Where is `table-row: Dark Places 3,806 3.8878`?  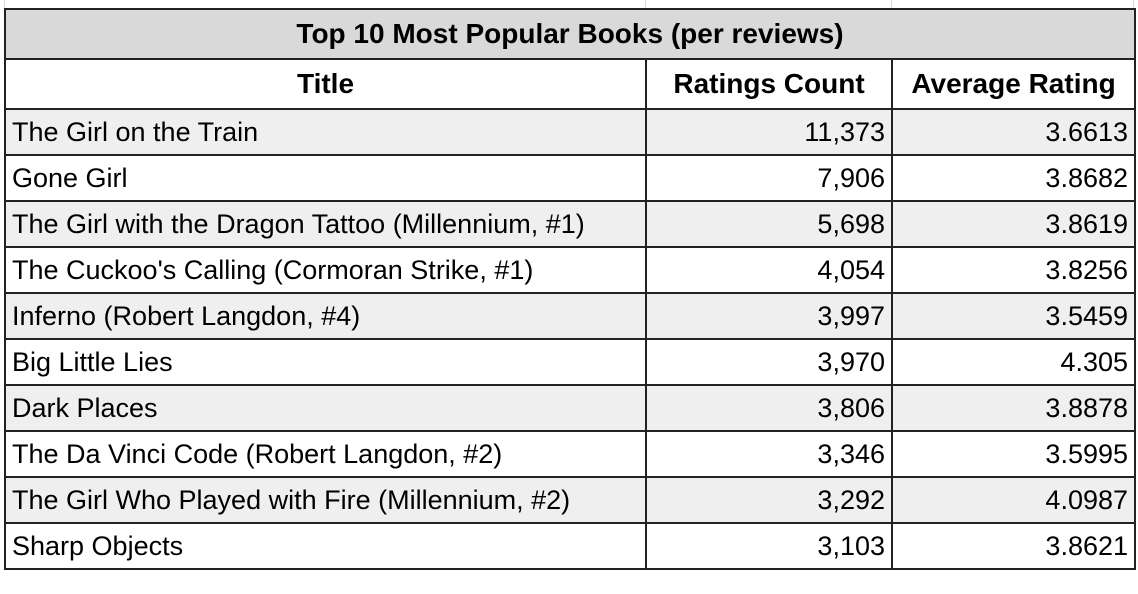
table-row: Dark Places 3,806 3.8878 is located at coordinates (570, 408).